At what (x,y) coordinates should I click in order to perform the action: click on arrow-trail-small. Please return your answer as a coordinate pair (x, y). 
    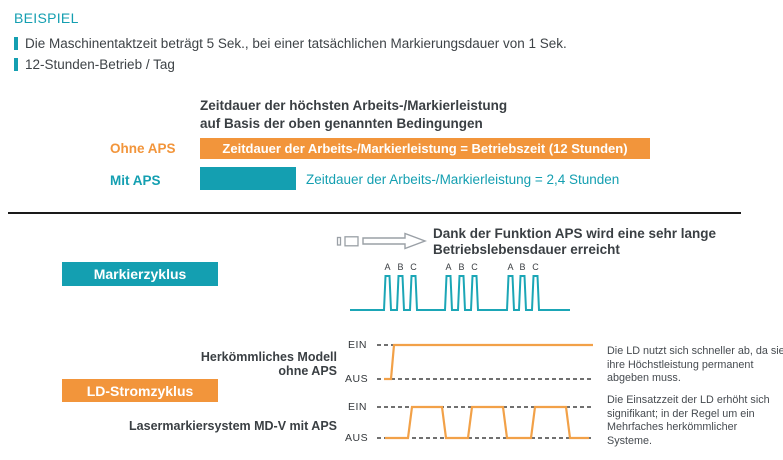
    Looking at the image, I should click on (339, 241).